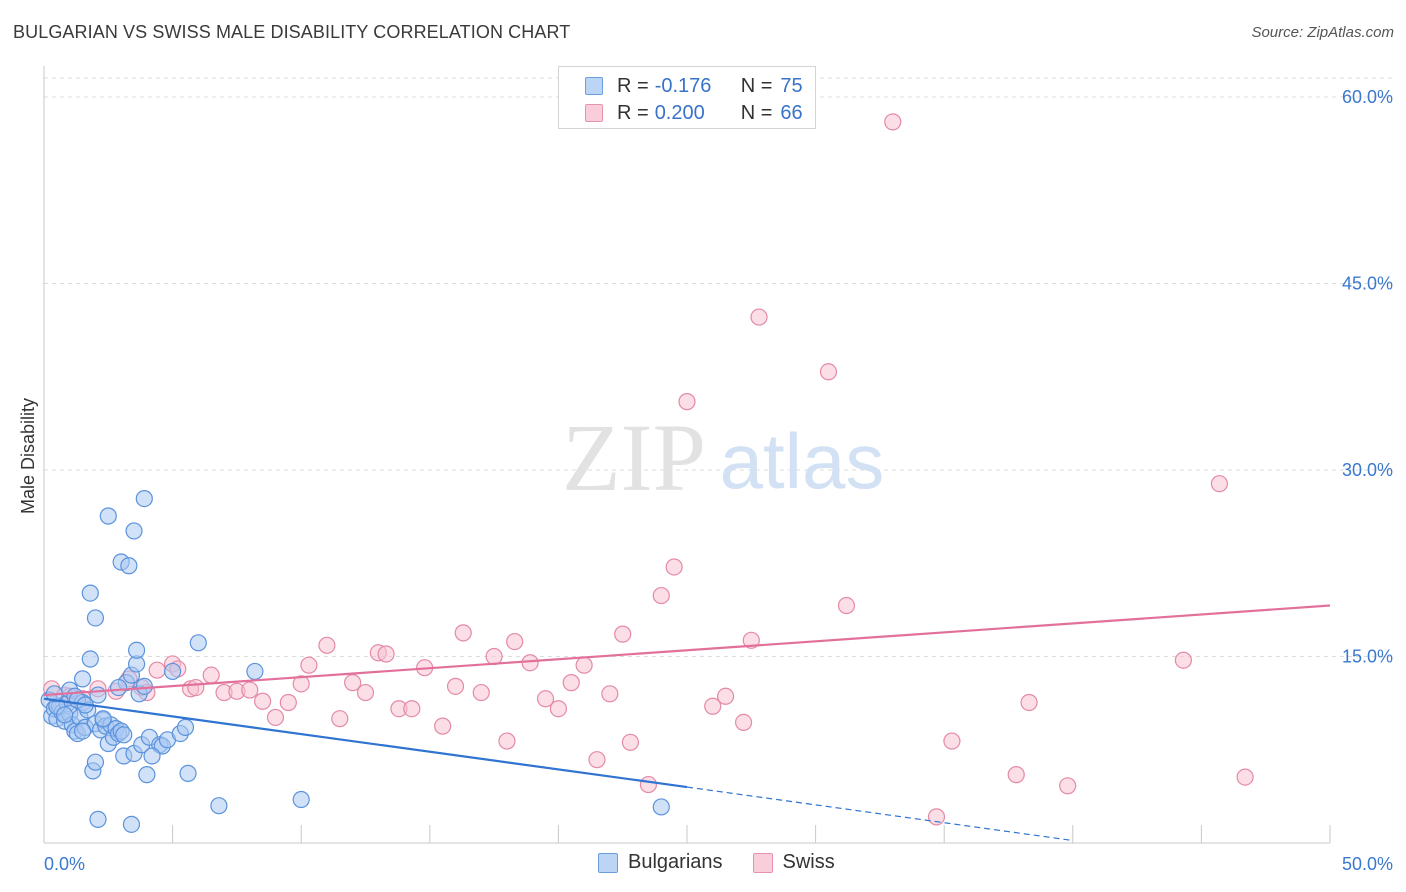 The width and height of the screenshot is (1406, 892). I want to click on swiss-swatch, so click(594, 113).